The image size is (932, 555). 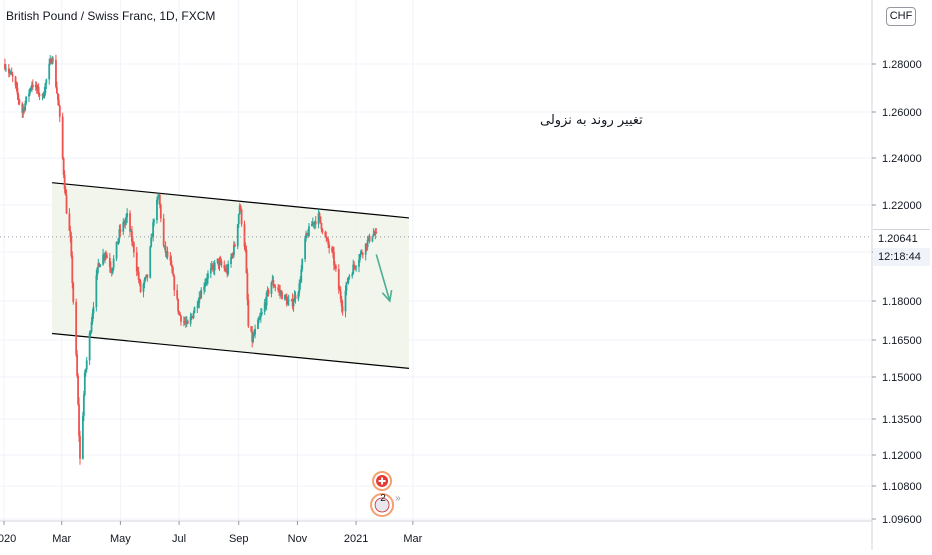 What do you see at coordinates (902, 378) in the screenshot?
I see `y-tick-label: 1.15000` at bounding box center [902, 378].